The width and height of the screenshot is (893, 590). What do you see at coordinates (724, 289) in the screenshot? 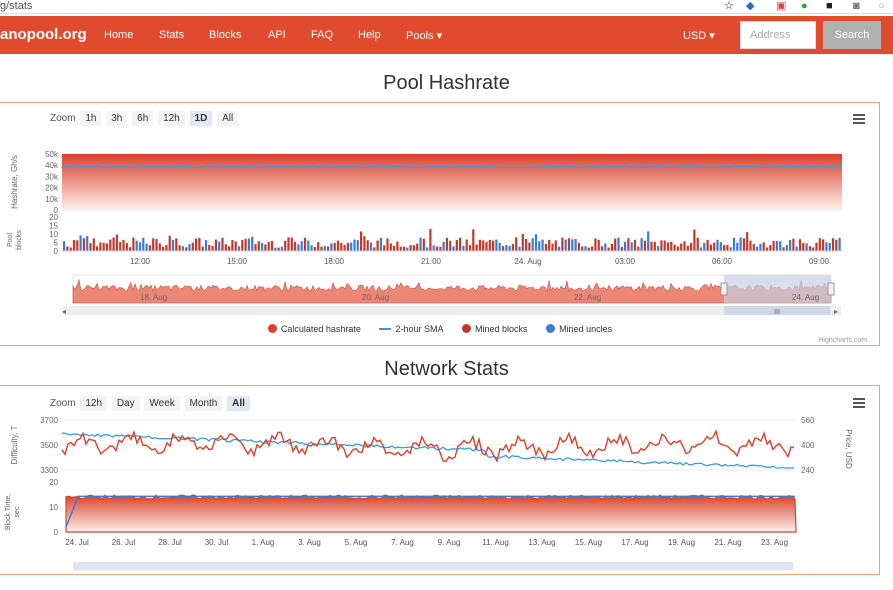
I see `navigator-handle-left` at bounding box center [724, 289].